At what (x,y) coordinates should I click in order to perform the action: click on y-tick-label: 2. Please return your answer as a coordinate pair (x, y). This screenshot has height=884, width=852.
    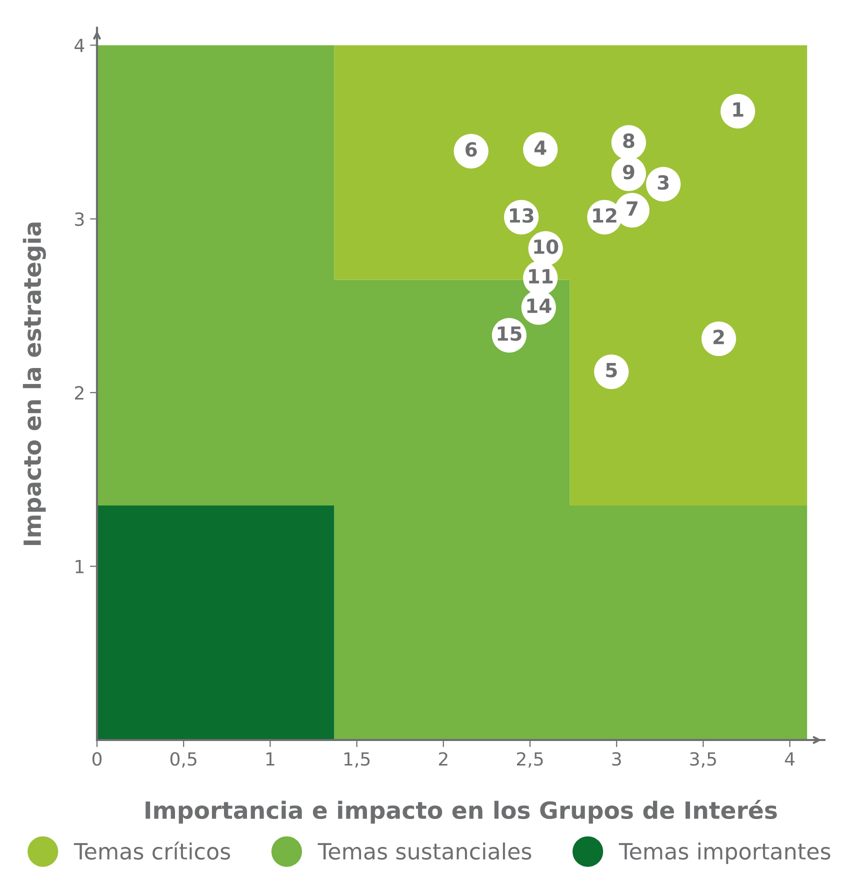
    Looking at the image, I should click on (79, 393).